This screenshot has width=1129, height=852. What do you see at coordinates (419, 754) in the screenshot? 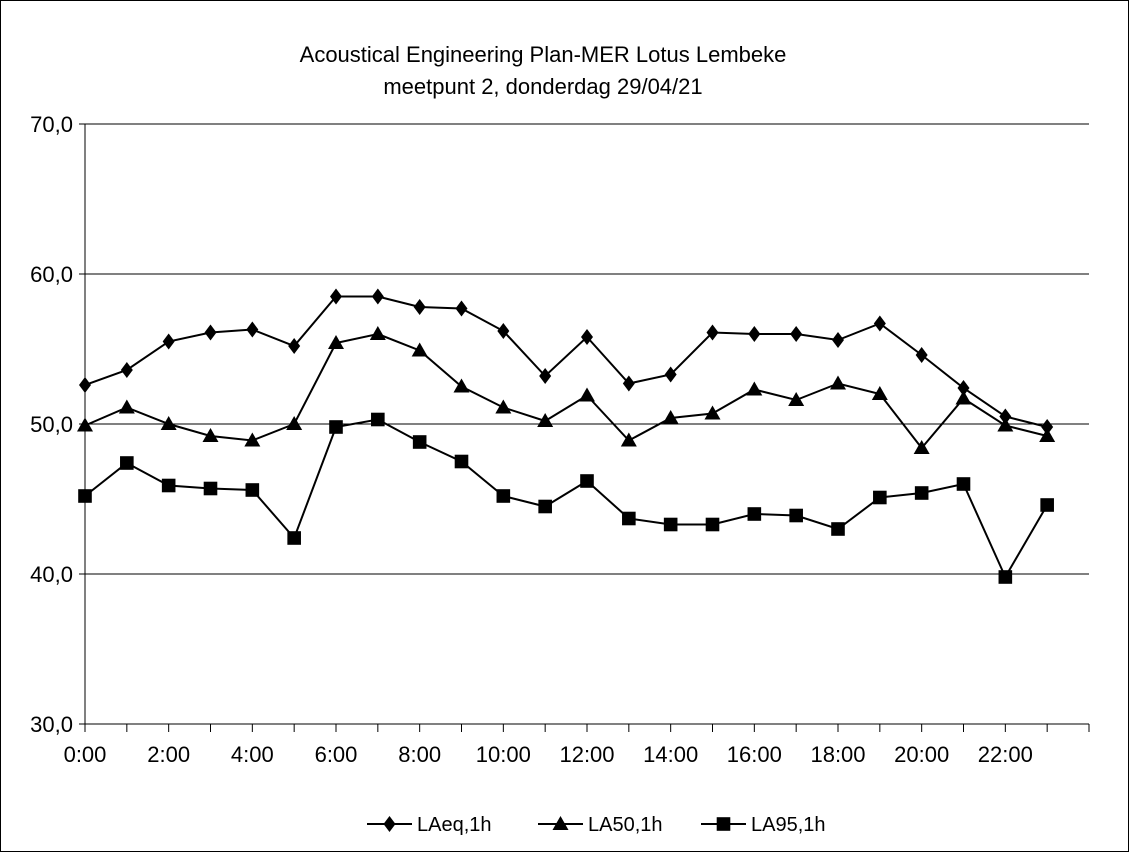
I see `x-tick-label: 8:00` at bounding box center [419, 754].